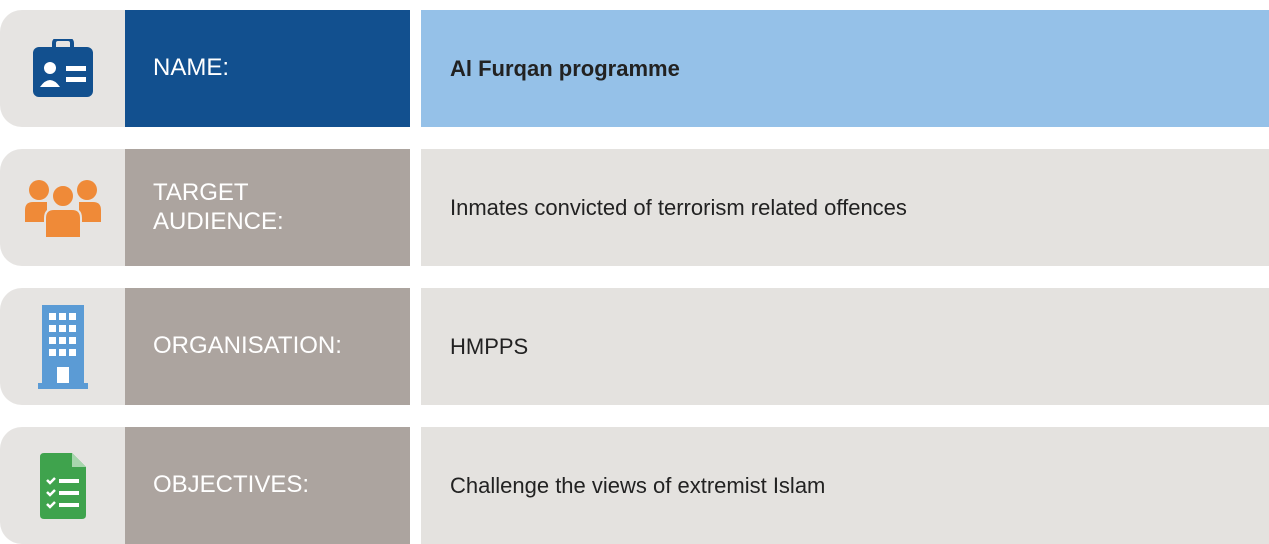 This screenshot has height=544, width=1269. Describe the element at coordinates (845, 346) in the screenshot. I see `row-value: HMPPS` at that location.